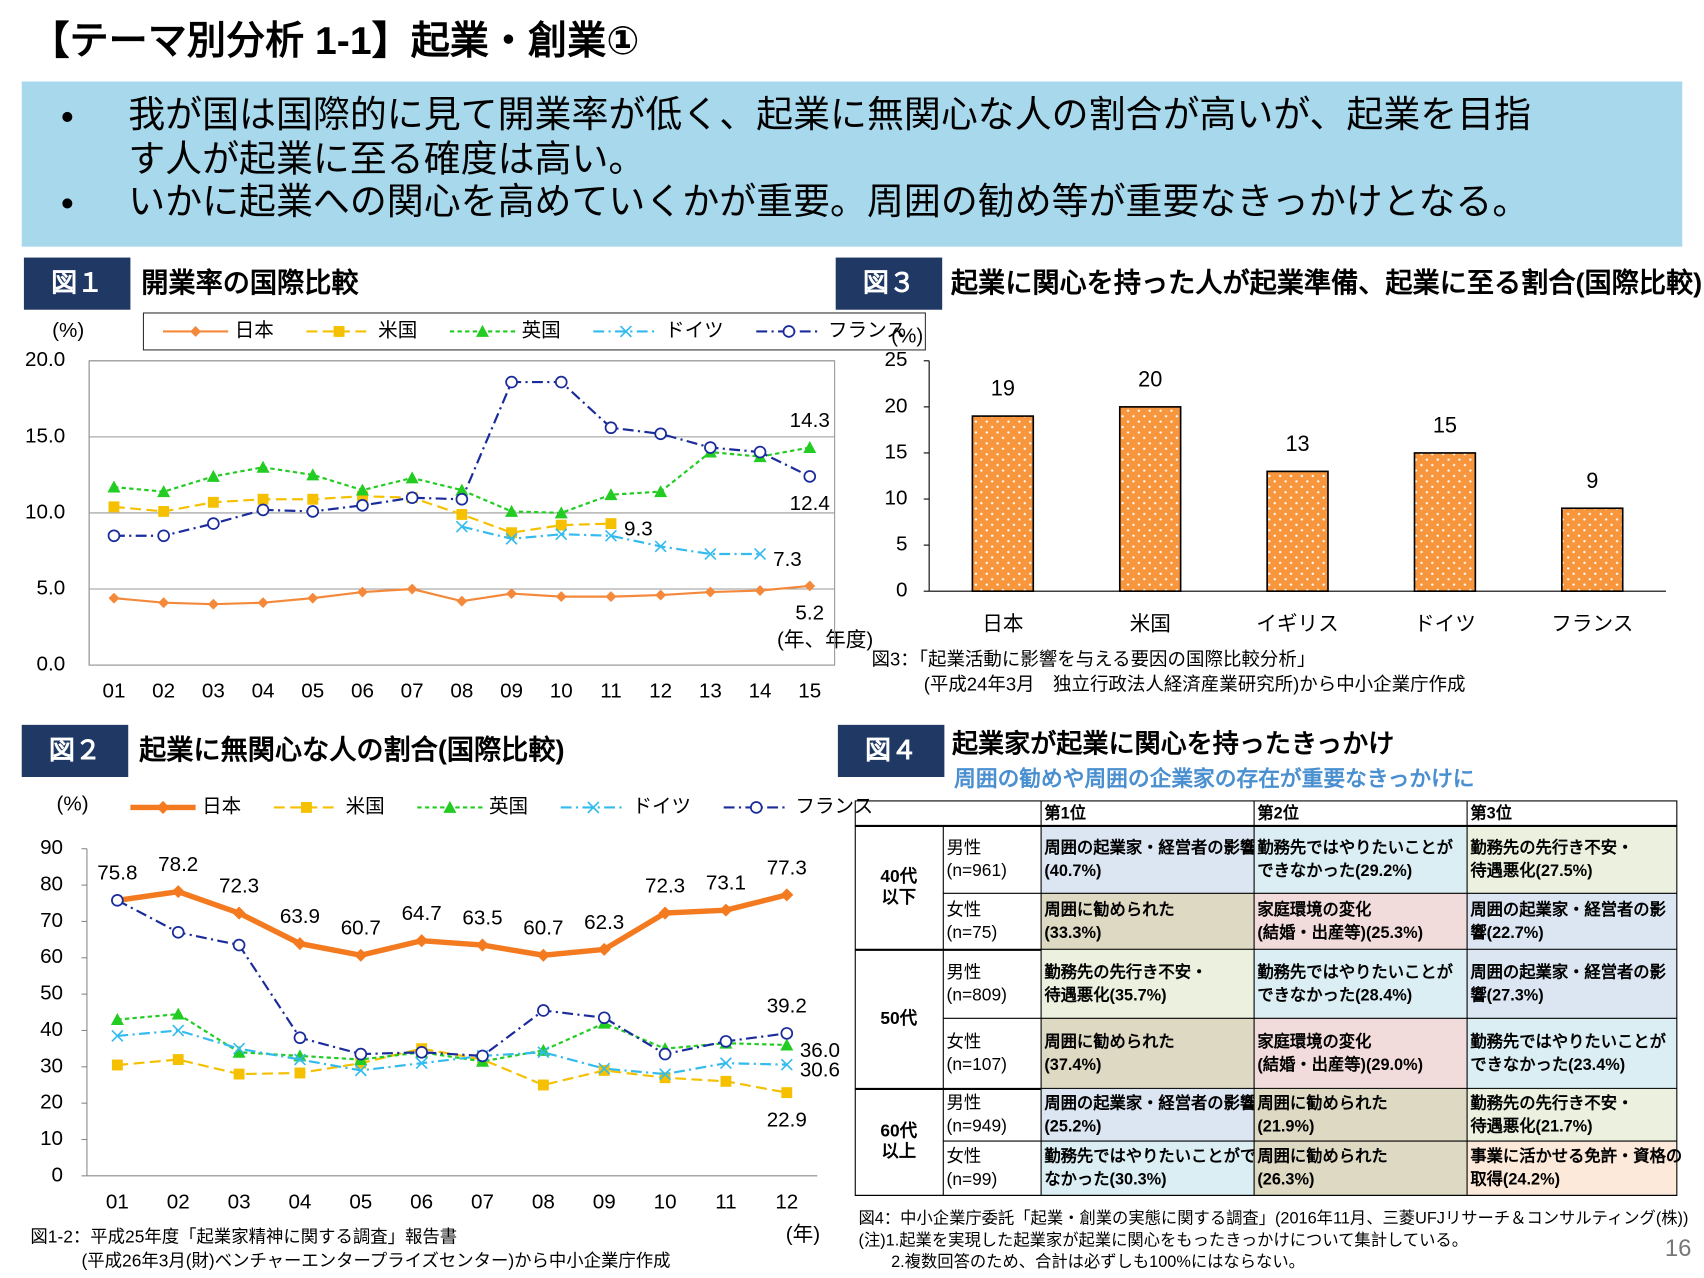 The width and height of the screenshot is (1704, 1278). What do you see at coordinates (51, 664) in the screenshot?
I see `y-tick-label: 0.0` at bounding box center [51, 664].